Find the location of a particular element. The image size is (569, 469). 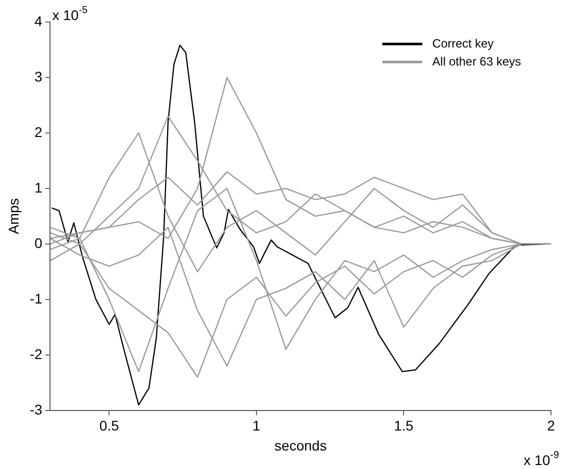

y-tick-label: 4 is located at coordinates (38, 20).